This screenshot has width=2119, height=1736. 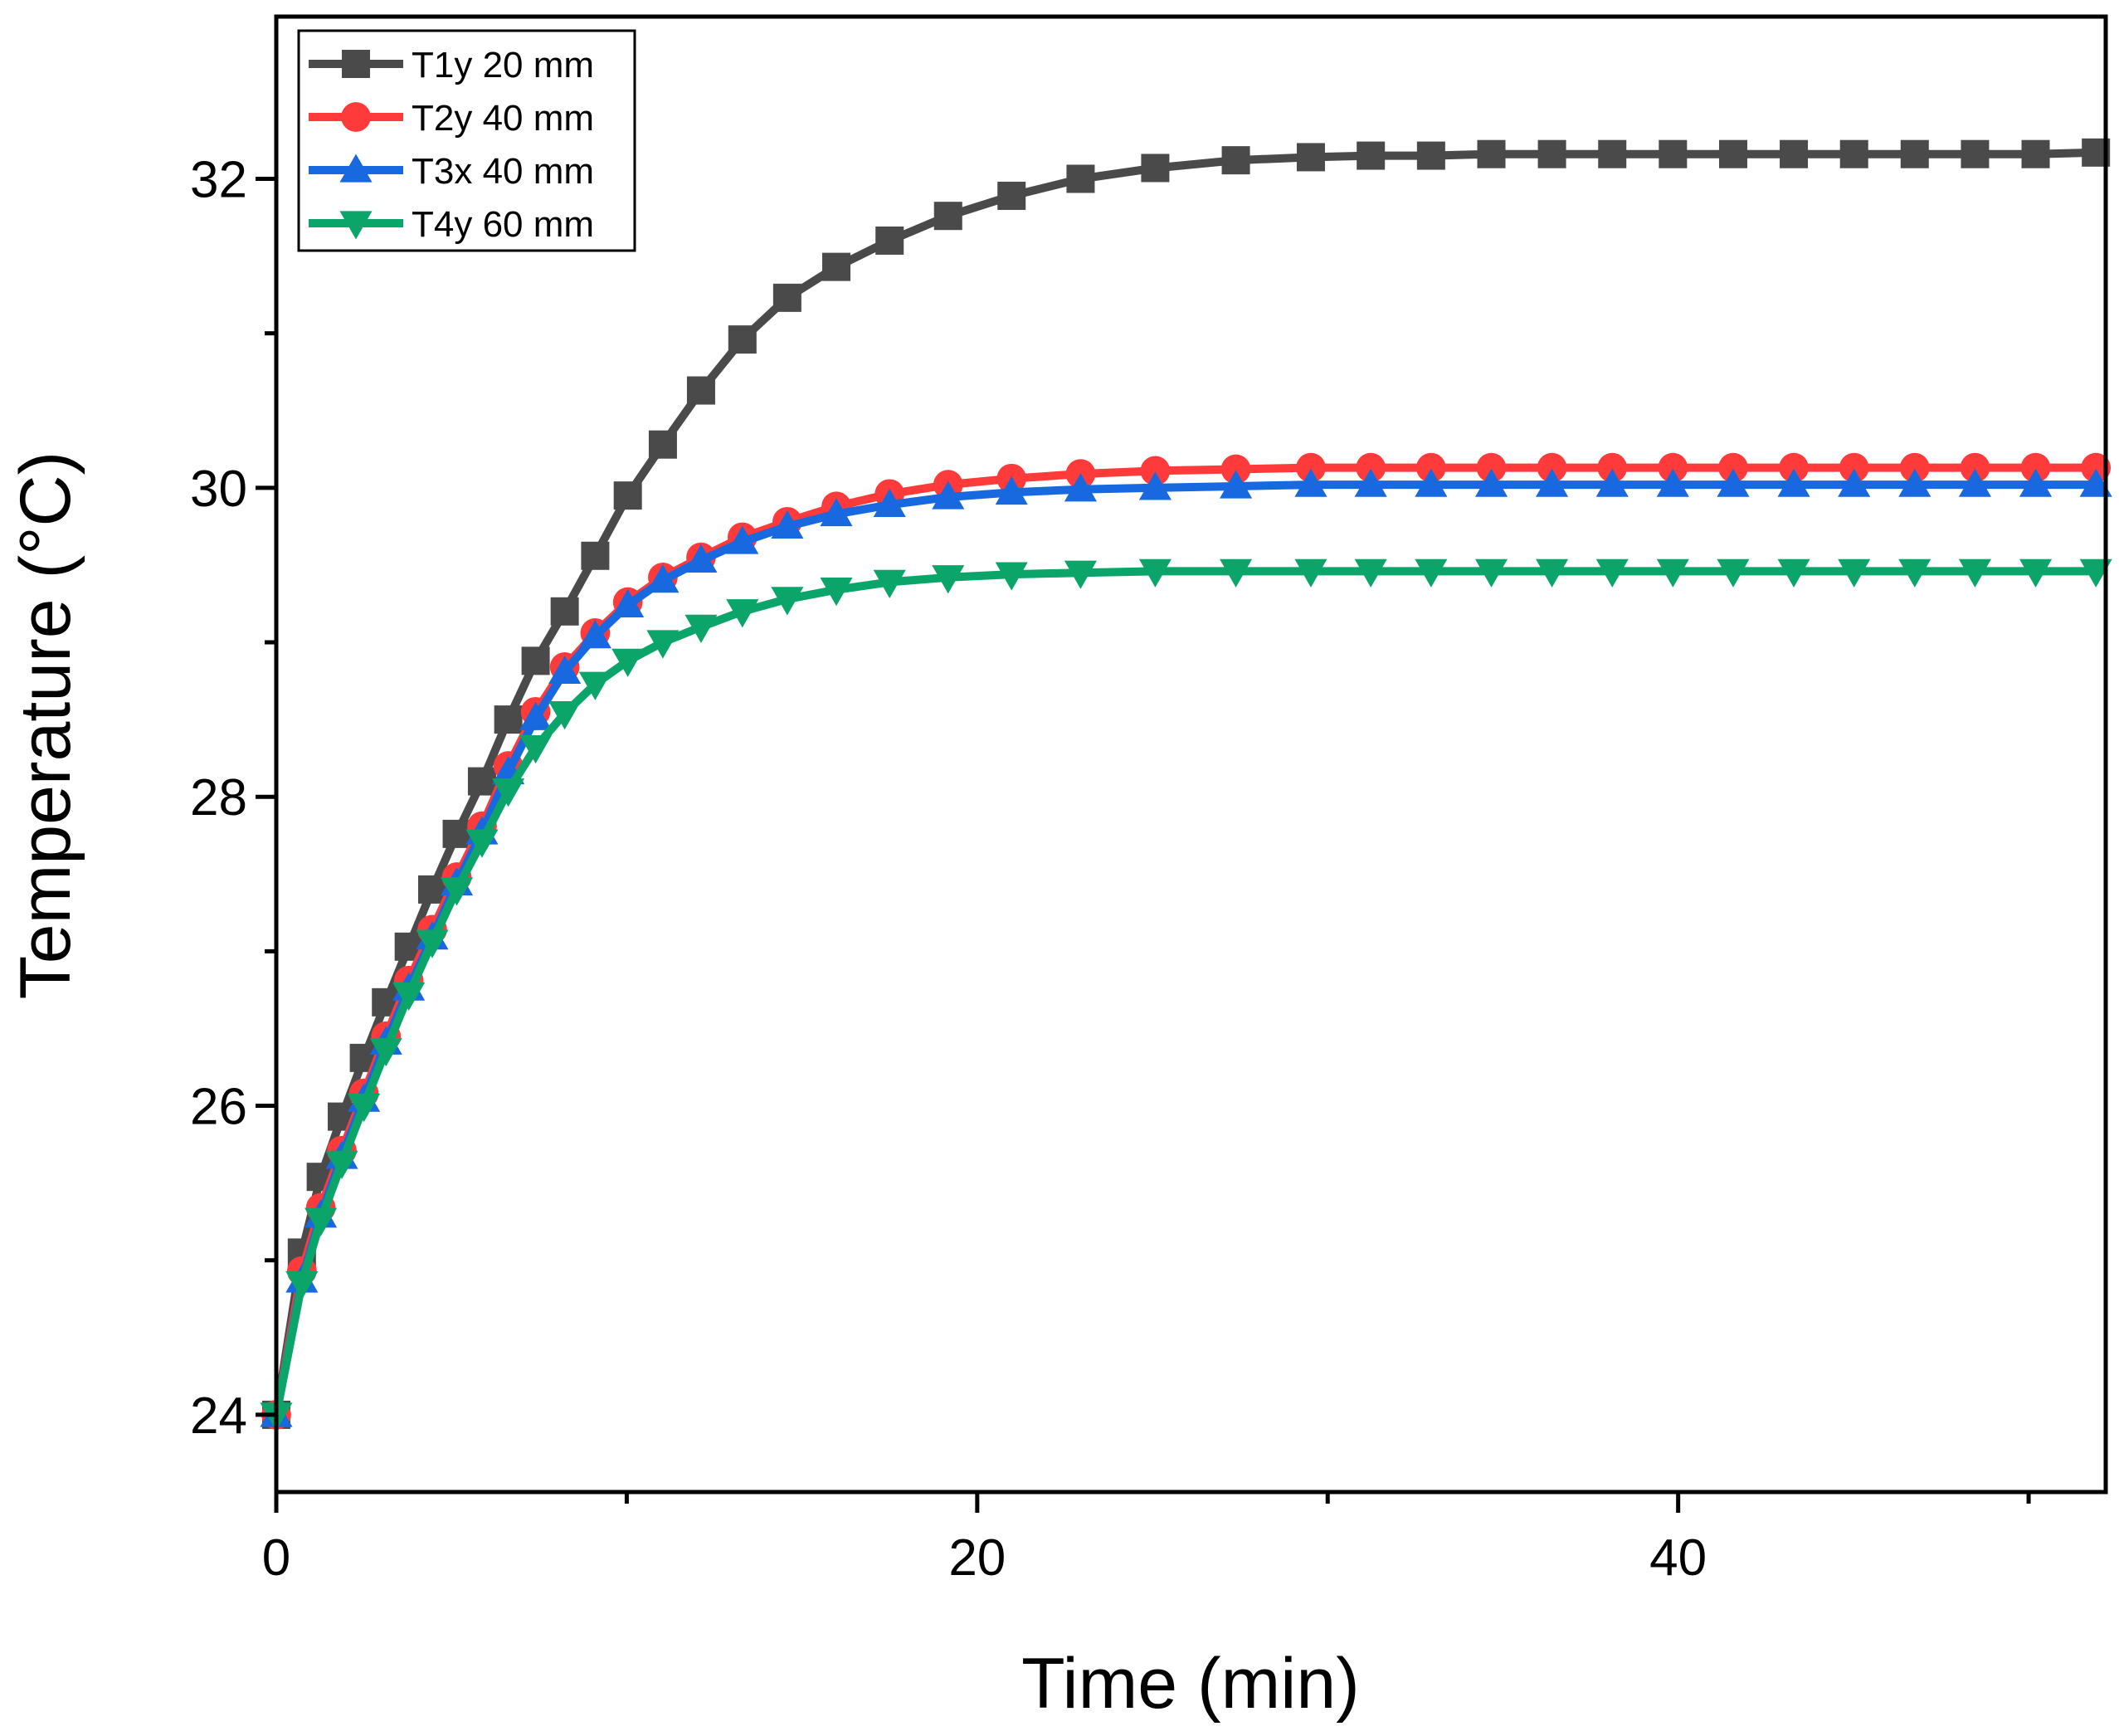 What do you see at coordinates (503, 65) in the screenshot?
I see `legend-label: T1y 20 mm` at bounding box center [503, 65].